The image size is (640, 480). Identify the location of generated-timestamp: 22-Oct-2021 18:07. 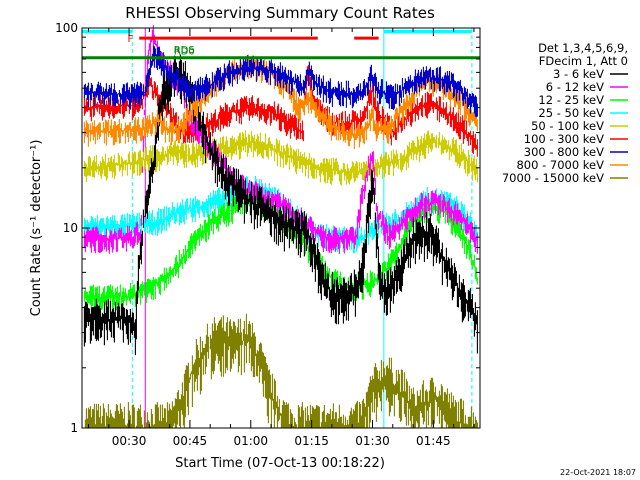
(598, 472).